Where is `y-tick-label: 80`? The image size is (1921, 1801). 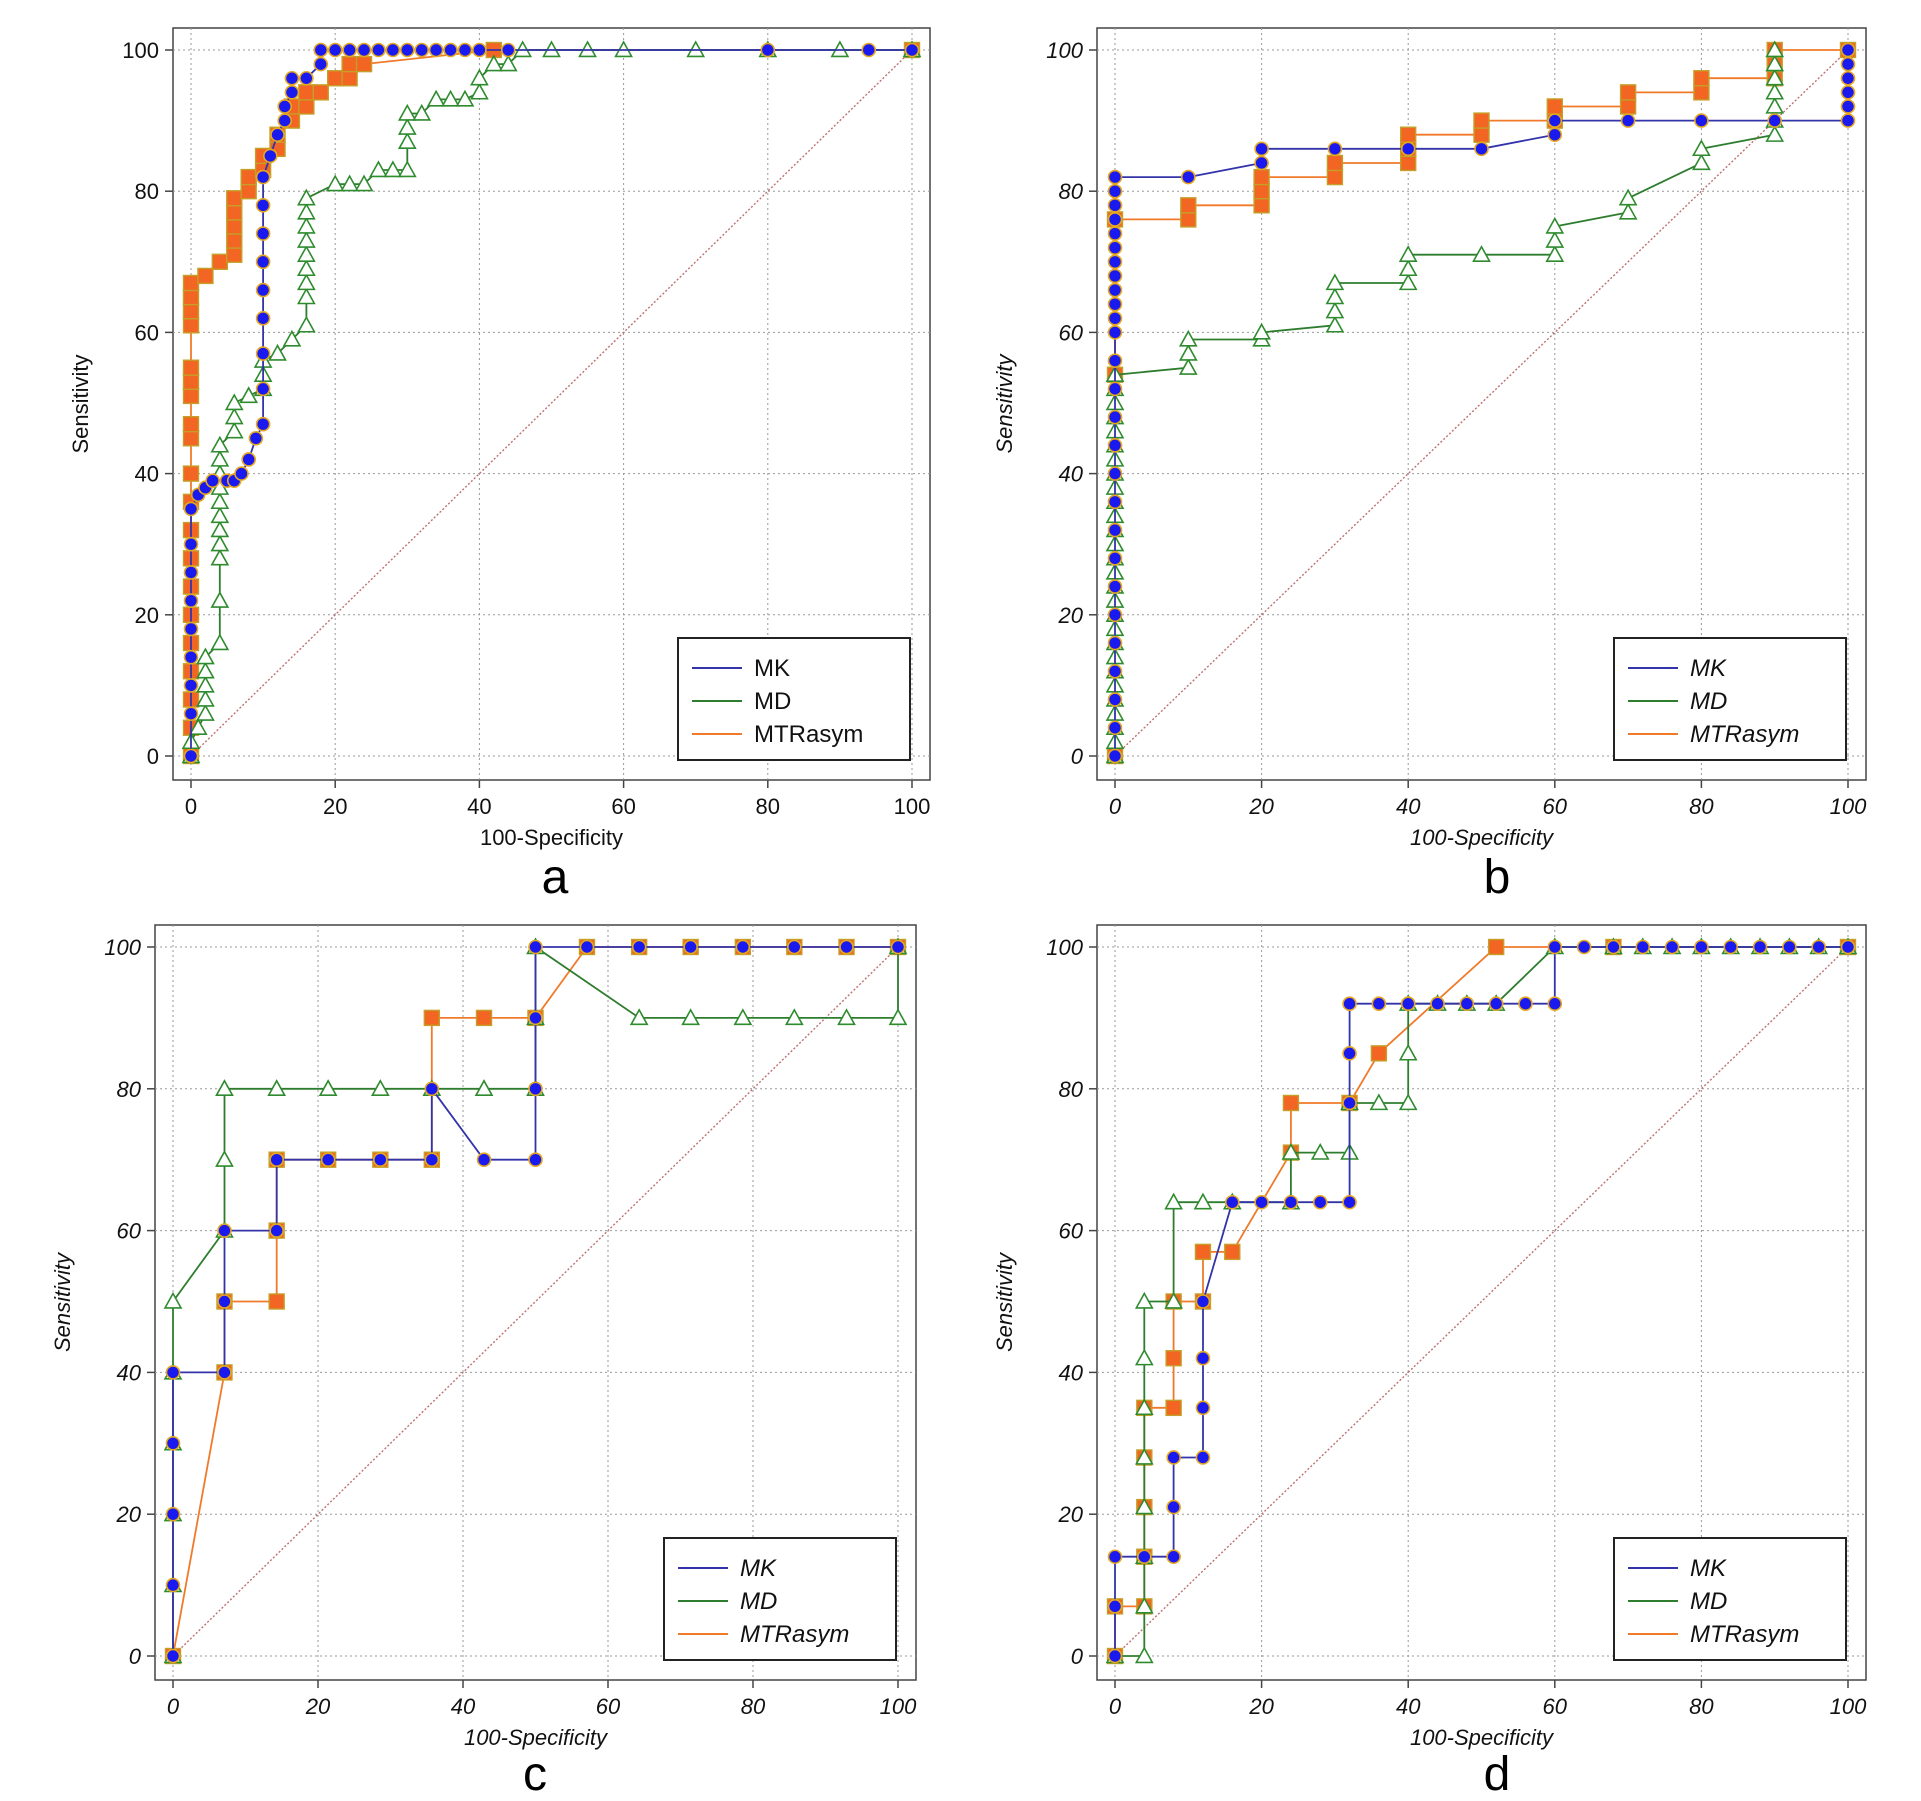
y-tick-label: 80 is located at coordinates (129, 1089).